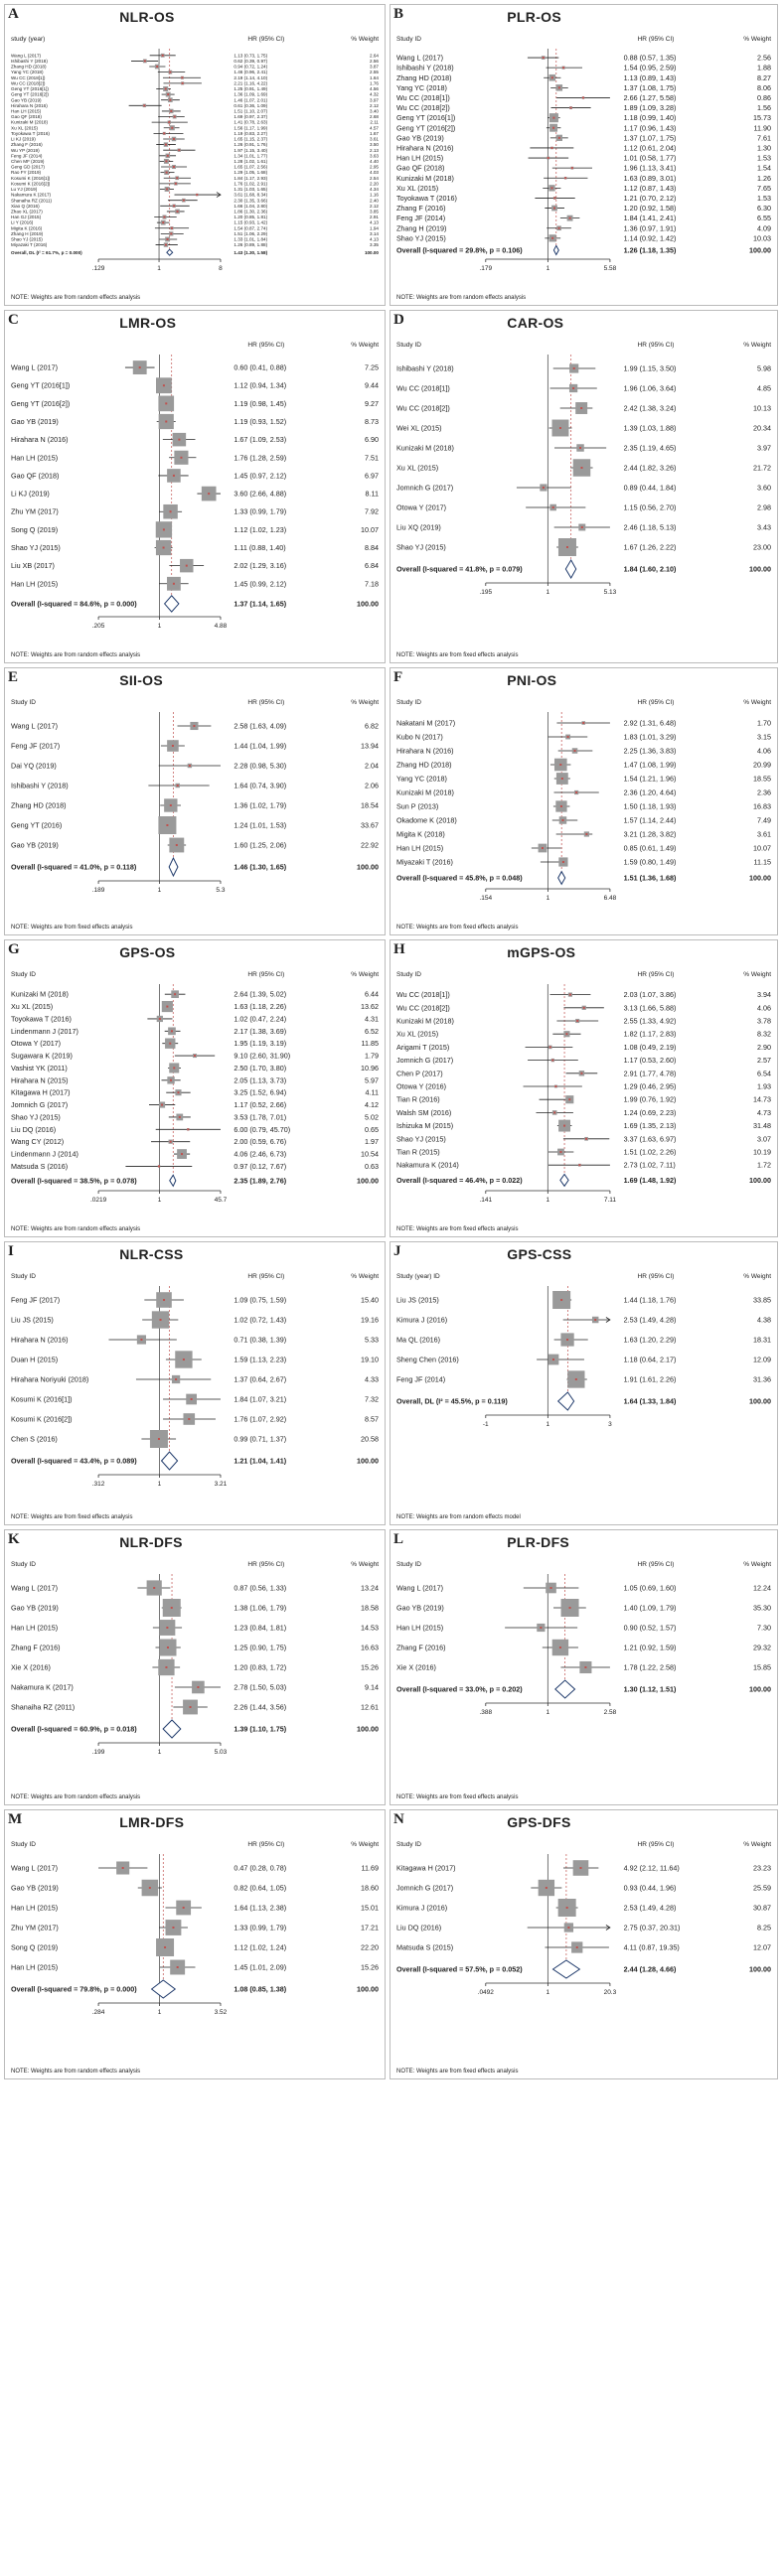 Image resolution: width=782 pixels, height=2576 pixels. I want to click on hr-ci-text: 2.26 (1.44, 3.56), so click(260, 1708).